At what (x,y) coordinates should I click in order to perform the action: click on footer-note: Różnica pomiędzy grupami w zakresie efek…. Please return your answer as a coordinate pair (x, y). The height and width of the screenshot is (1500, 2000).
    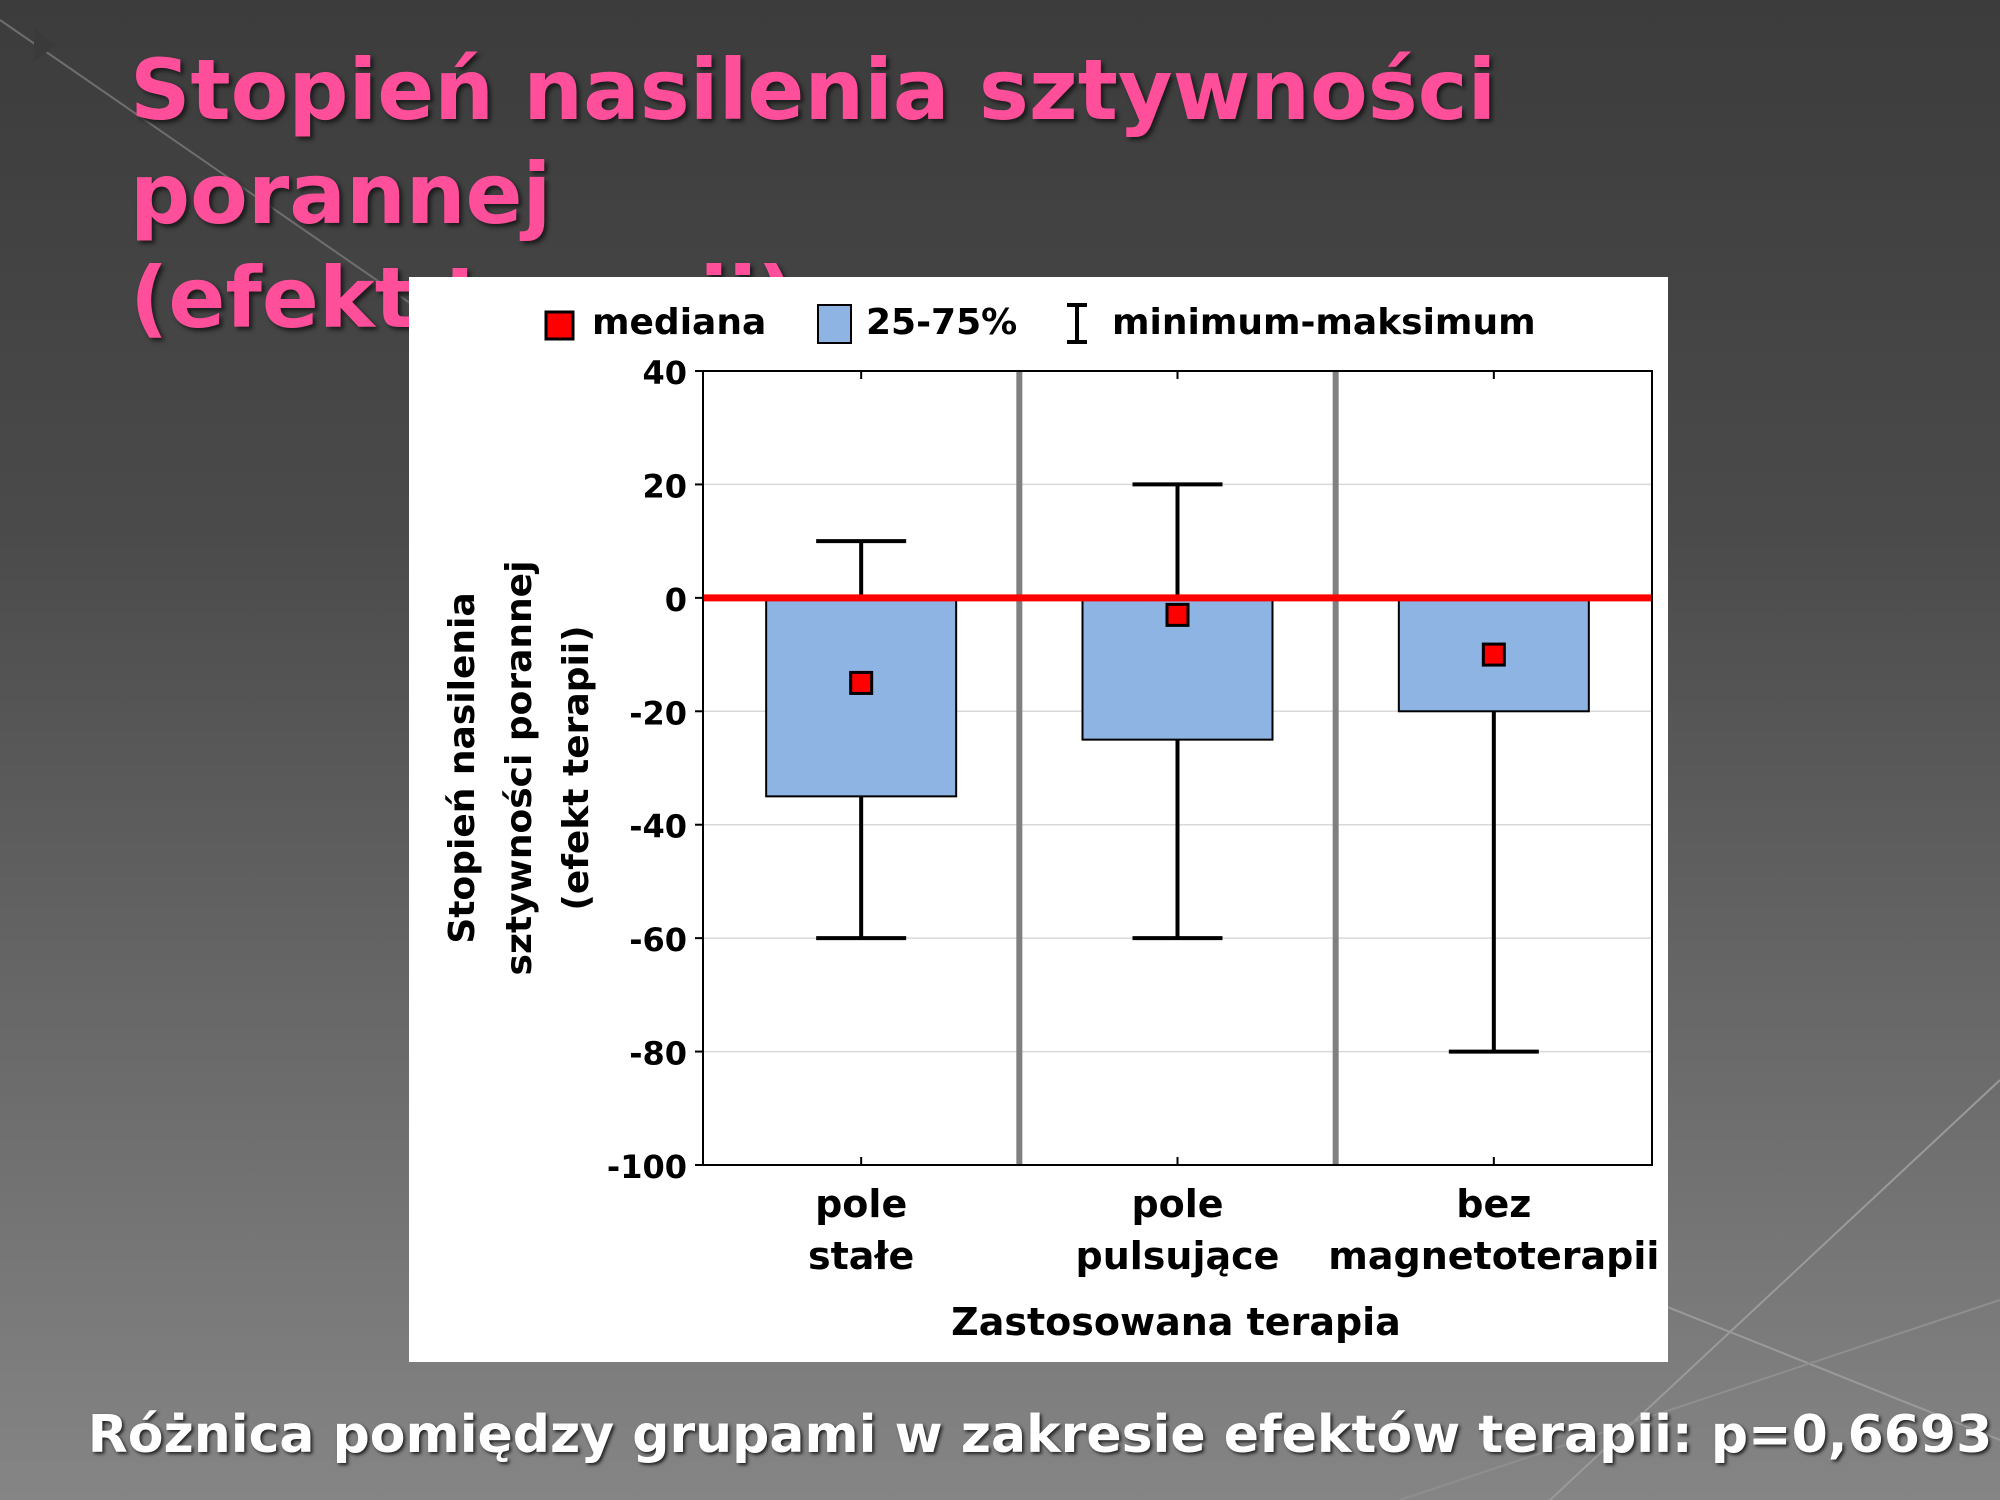
    Looking at the image, I should click on (1040, 1435).